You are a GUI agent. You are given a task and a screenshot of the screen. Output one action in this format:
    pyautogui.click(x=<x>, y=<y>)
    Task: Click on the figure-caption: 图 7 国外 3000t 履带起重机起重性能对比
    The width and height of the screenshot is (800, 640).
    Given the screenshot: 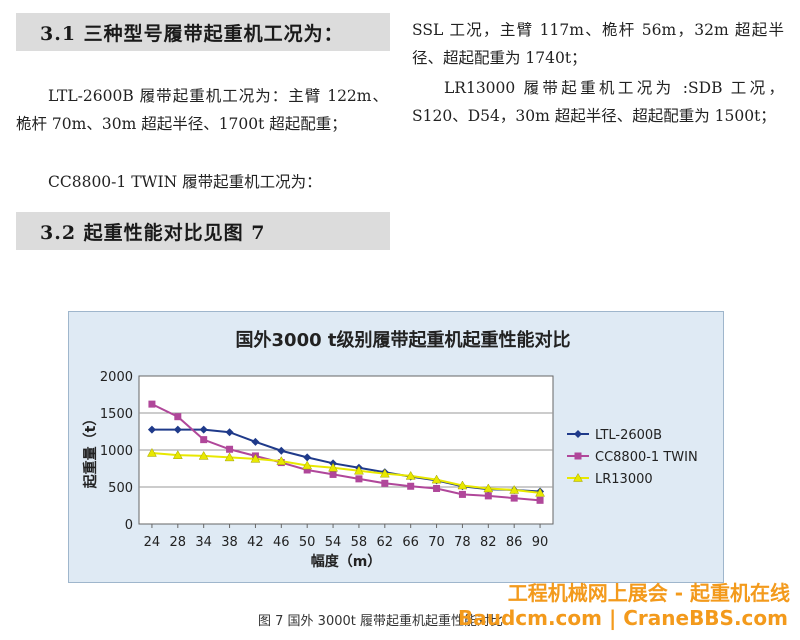 What is the action you would take?
    pyautogui.click(x=380, y=621)
    